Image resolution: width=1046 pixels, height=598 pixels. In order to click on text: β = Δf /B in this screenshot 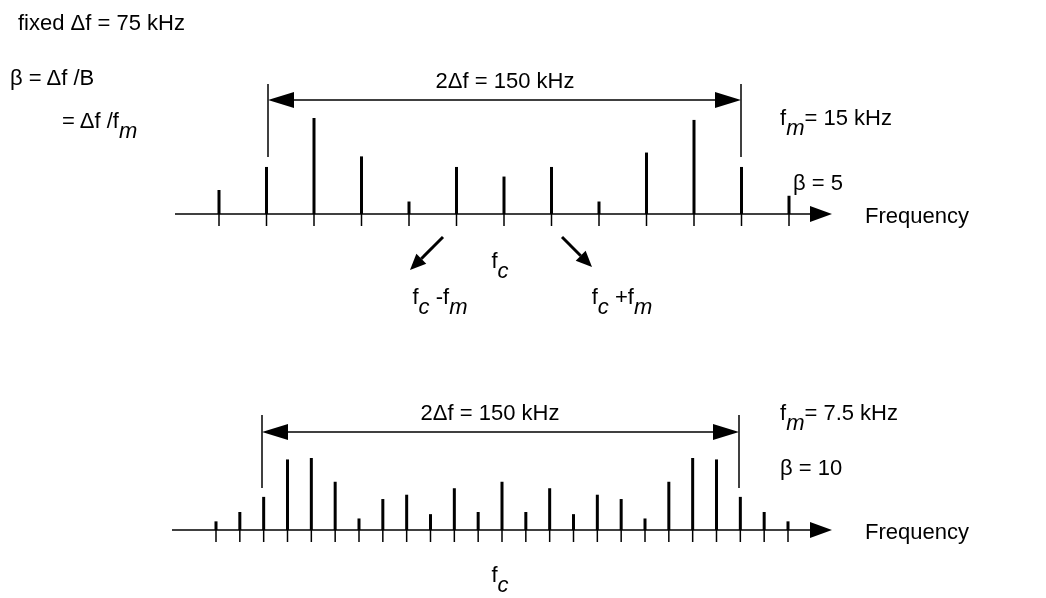, I will do `click(52, 77)`.